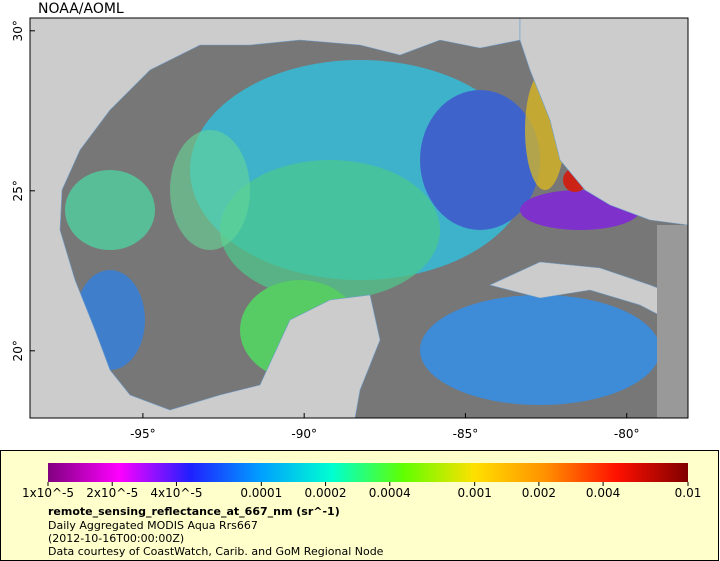  Describe the element at coordinates (390, 493) in the screenshot. I see `colorbar-tick-label: 0.0004` at that location.